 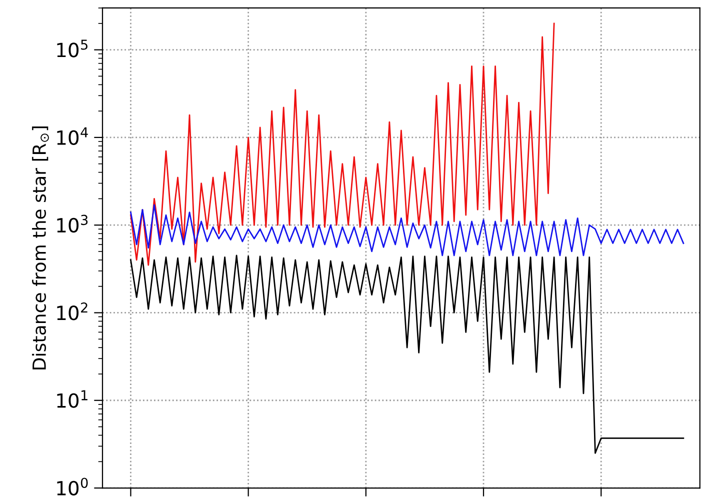 I want to click on y-tick-label: 10$^{4}$, so click(x=72, y=136).